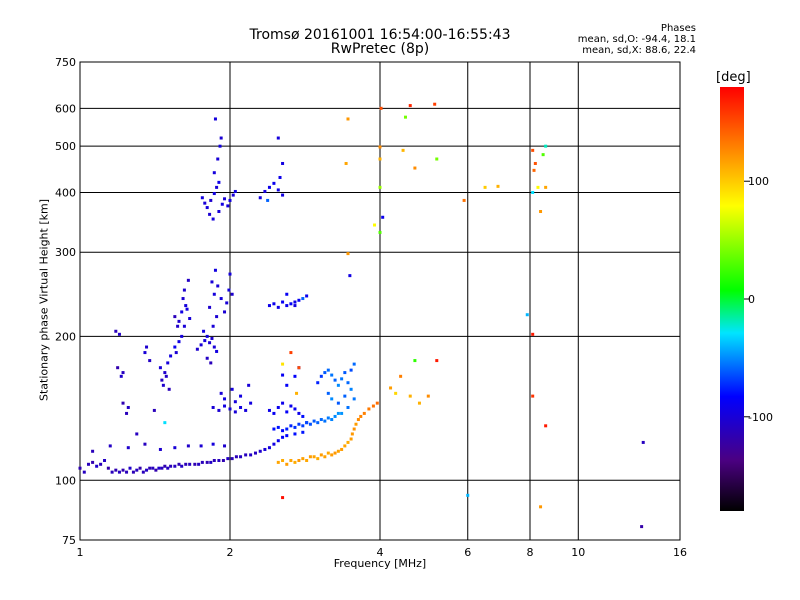 The height and width of the screenshot is (600, 800). Describe the element at coordinates (467, 552) in the screenshot. I see `x-tick-label: 6` at that location.